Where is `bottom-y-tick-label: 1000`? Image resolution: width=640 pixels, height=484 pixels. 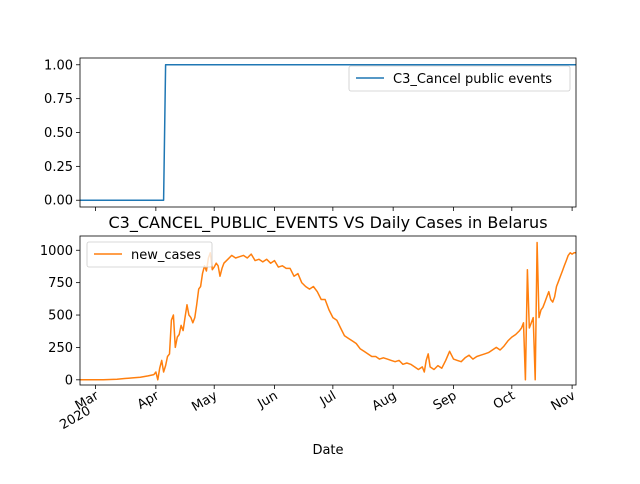
bottom-y-tick-label: 1000 is located at coordinates (56, 251).